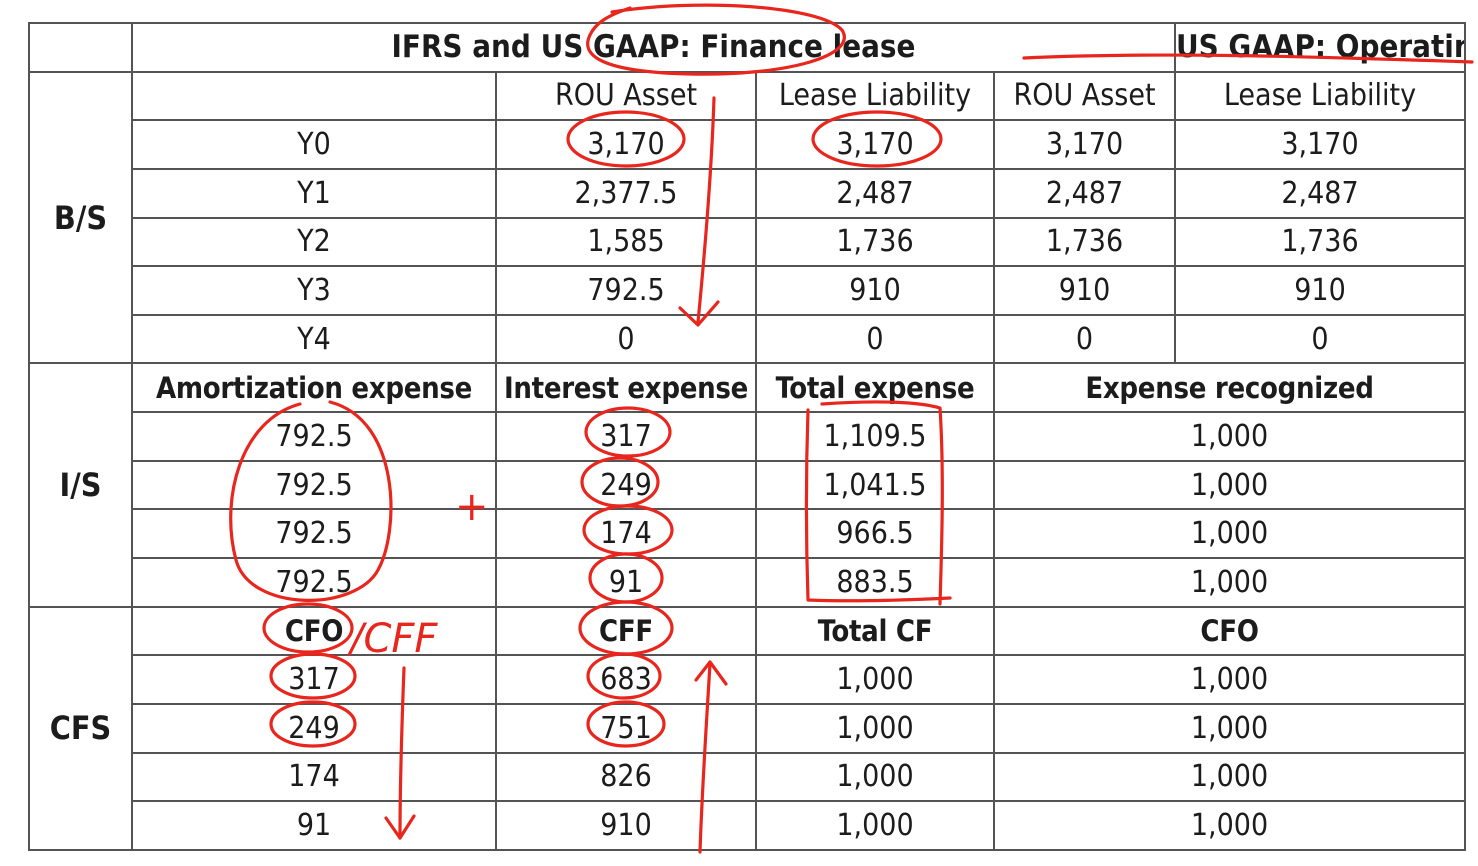 The width and height of the screenshot is (1478, 866). I want to click on cfs-cfo: 317, so click(314, 679).